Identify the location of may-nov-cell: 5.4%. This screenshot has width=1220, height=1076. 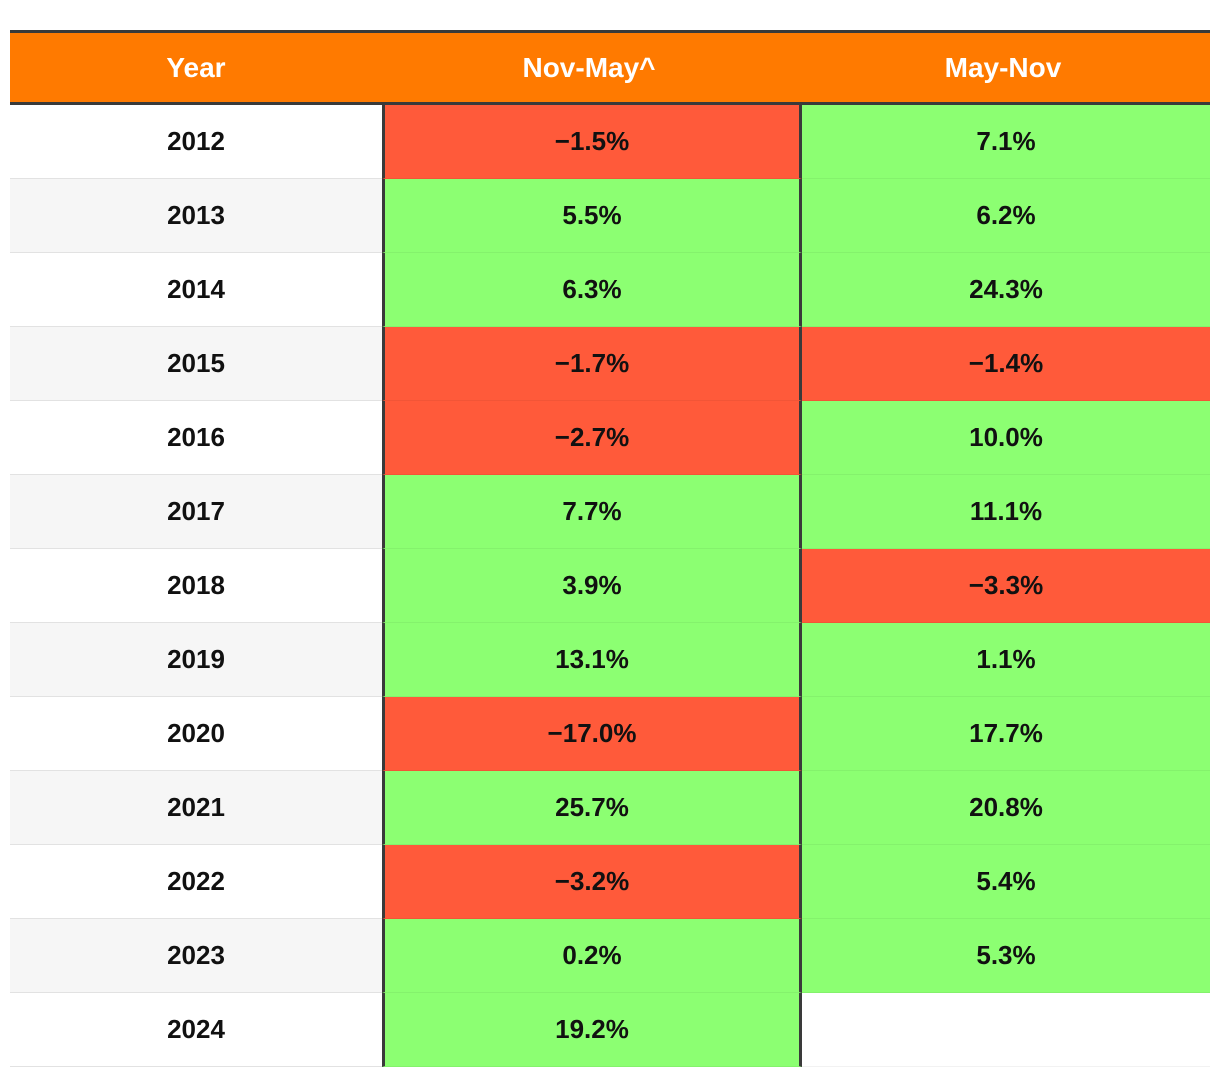
(1006, 882).